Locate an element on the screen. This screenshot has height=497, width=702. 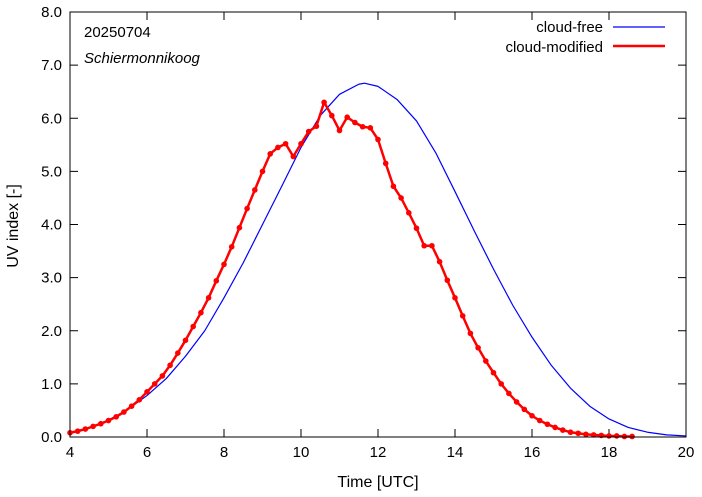
y-tick-label: 3.0 is located at coordinates (51, 278).